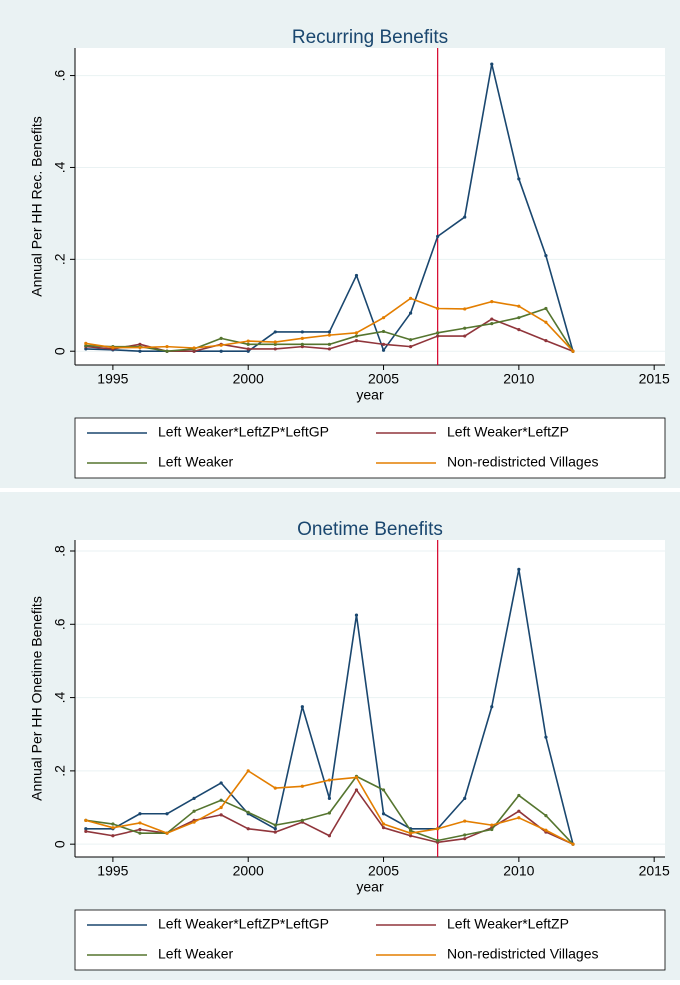  I want to click on y-tick-label: .6, so click(60, 76).